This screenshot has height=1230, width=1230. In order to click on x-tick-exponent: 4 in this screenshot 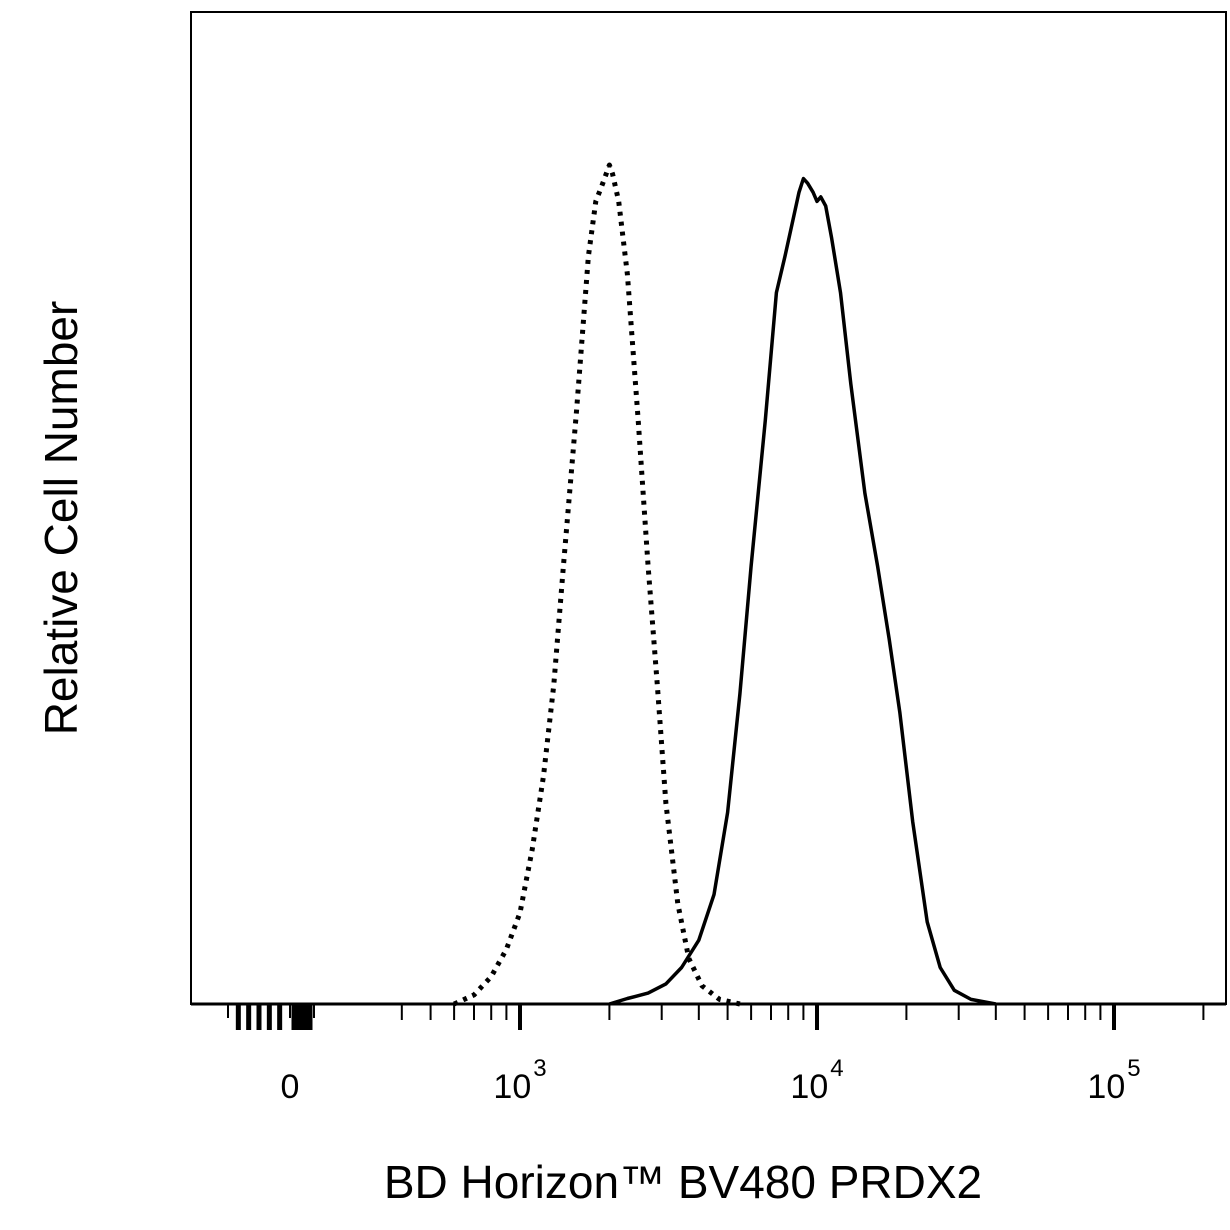, I will do `click(836, 1068)`.